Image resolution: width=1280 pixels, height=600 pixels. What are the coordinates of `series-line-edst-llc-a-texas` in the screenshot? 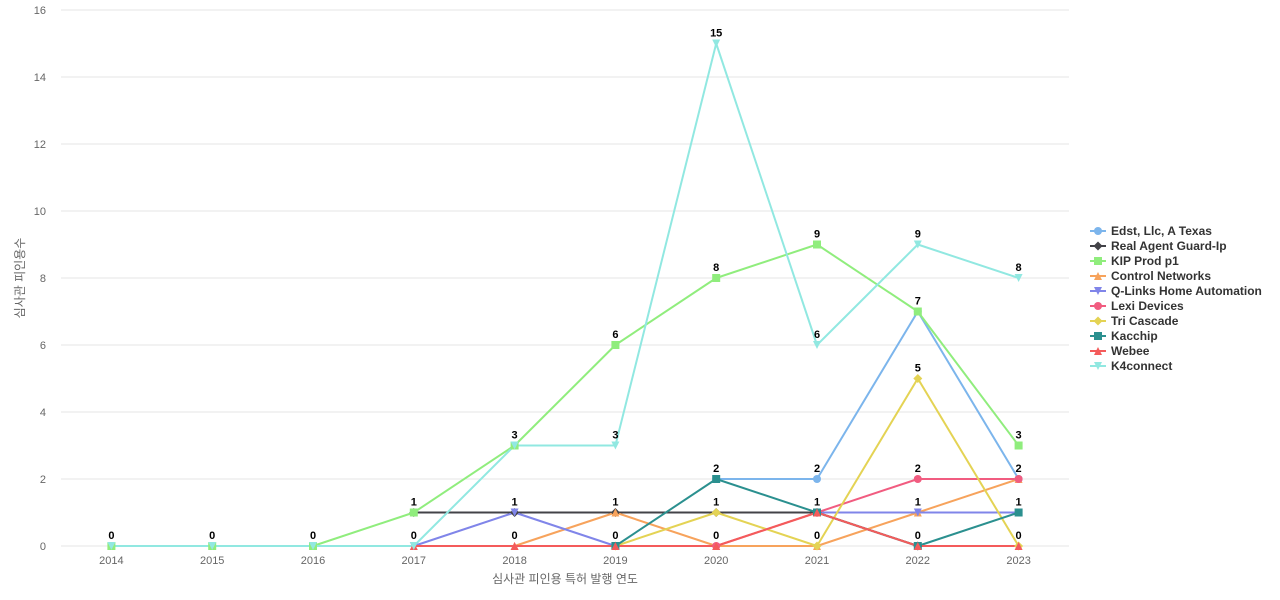 It's located at (867, 395).